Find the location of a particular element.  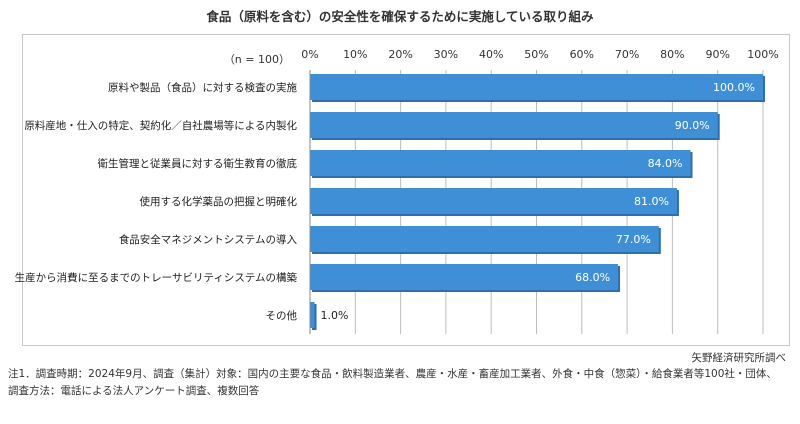

x-tick-label: 20% is located at coordinates (400, 54).